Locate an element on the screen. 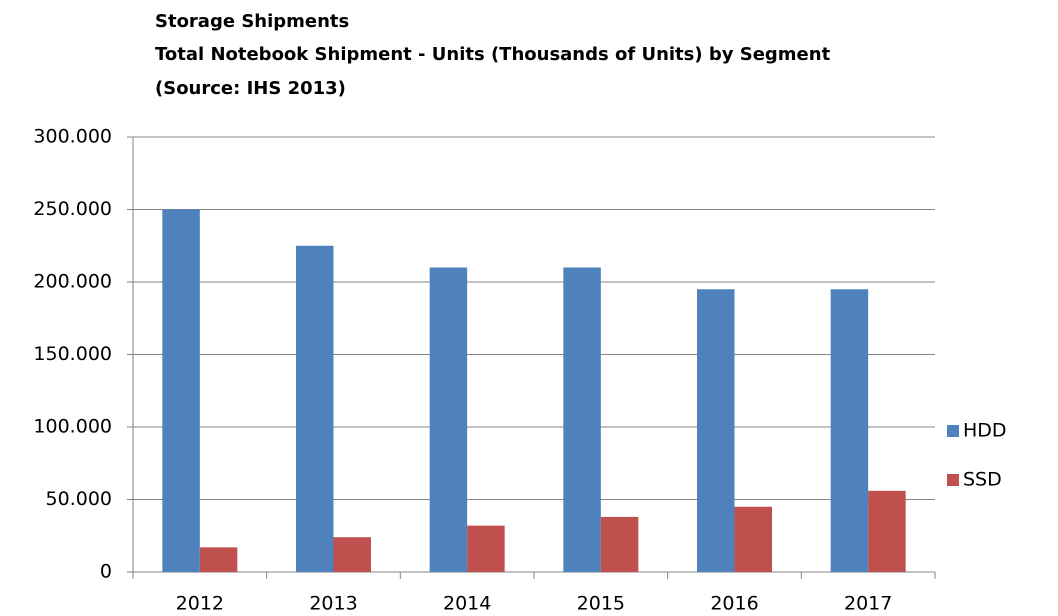  x-tick-label: 2016 is located at coordinates (734, 604).